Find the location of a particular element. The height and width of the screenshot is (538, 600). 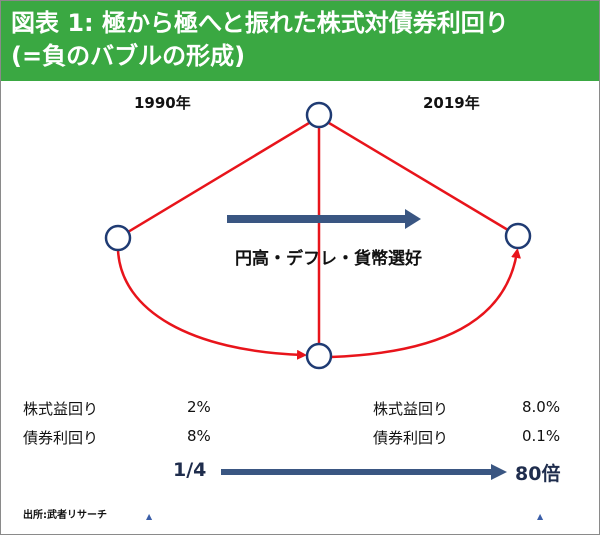

source-note: 出所:武者リサーチ is located at coordinates (65, 515).